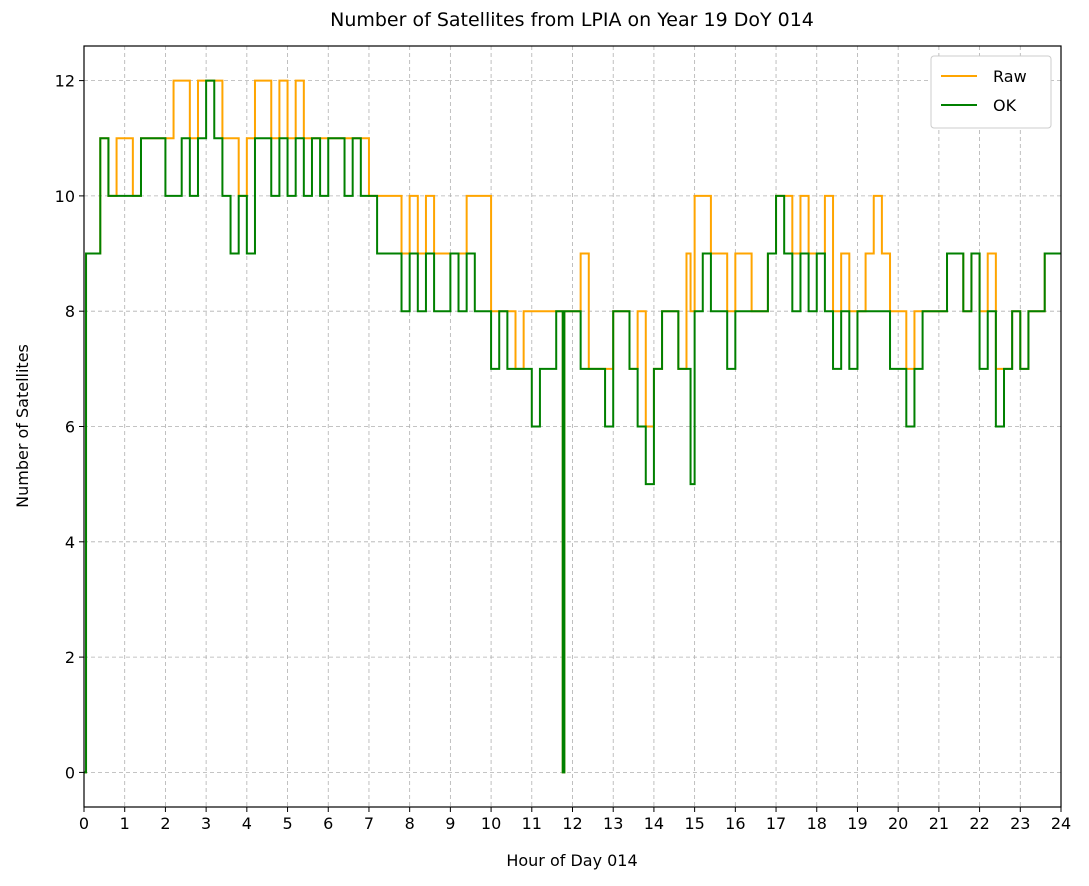  Describe the element at coordinates (165, 823) in the screenshot. I see `x-tick-label: 2` at that location.